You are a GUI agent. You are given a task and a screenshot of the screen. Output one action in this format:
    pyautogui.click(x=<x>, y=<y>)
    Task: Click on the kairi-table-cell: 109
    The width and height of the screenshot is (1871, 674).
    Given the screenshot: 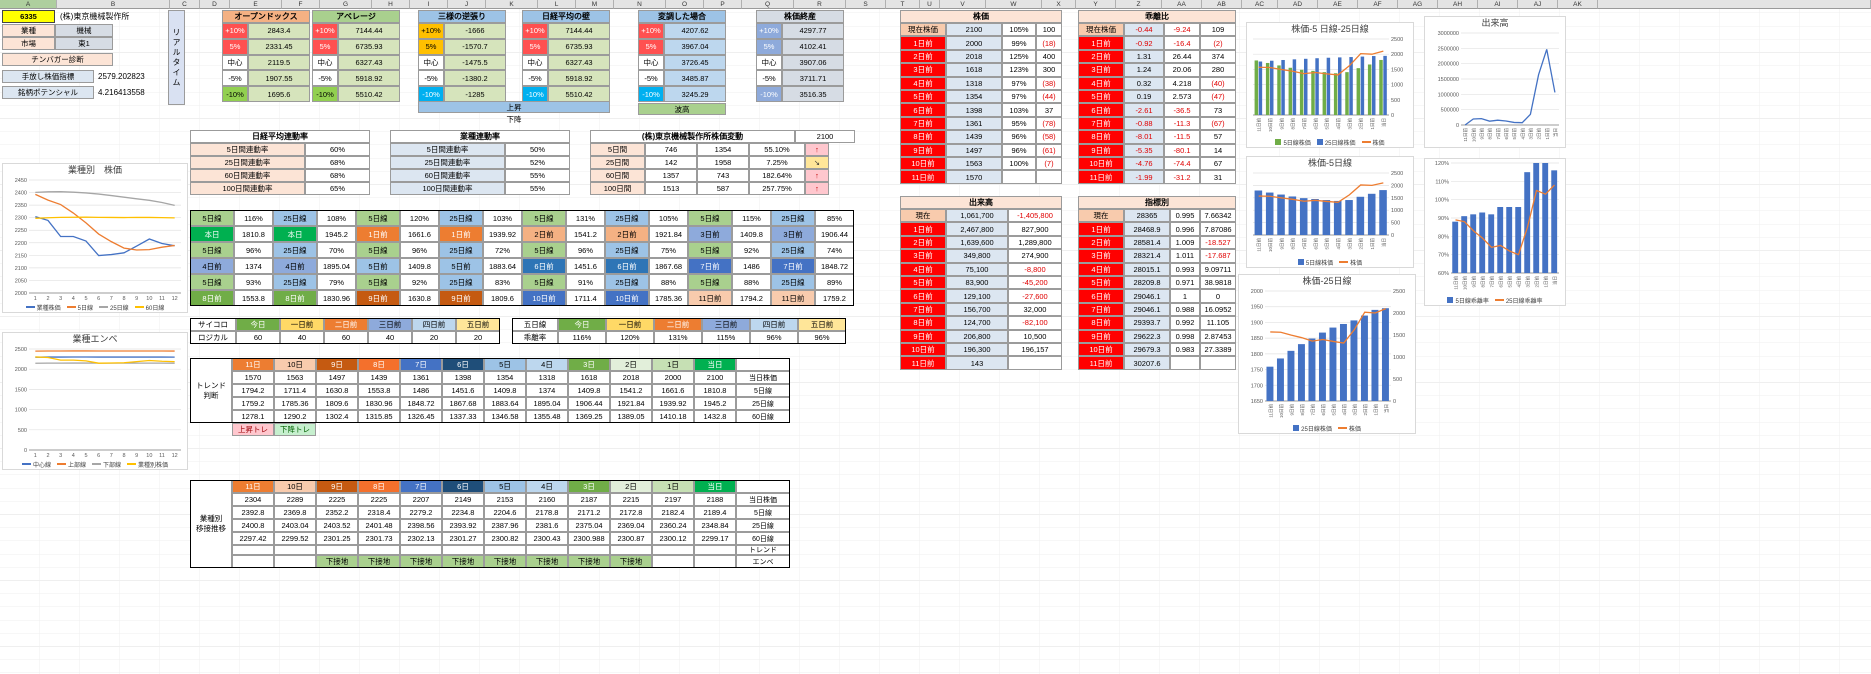 What is the action you would take?
    pyautogui.click(x=1218, y=30)
    